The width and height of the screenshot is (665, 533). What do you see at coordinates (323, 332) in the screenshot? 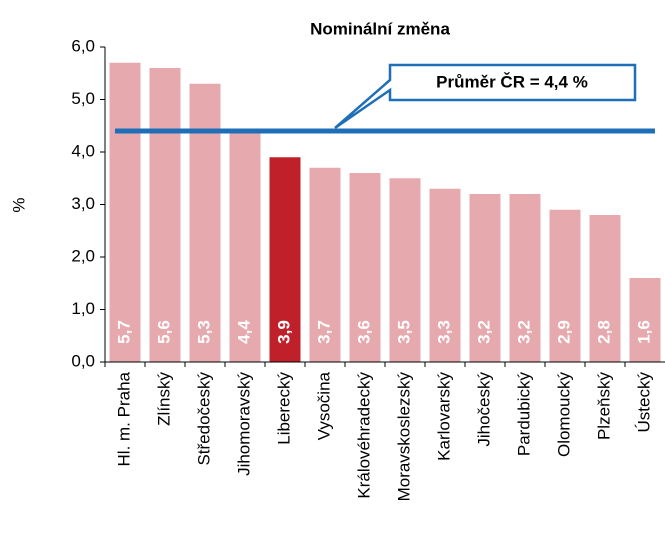
I see `value-label: 3,7` at bounding box center [323, 332].